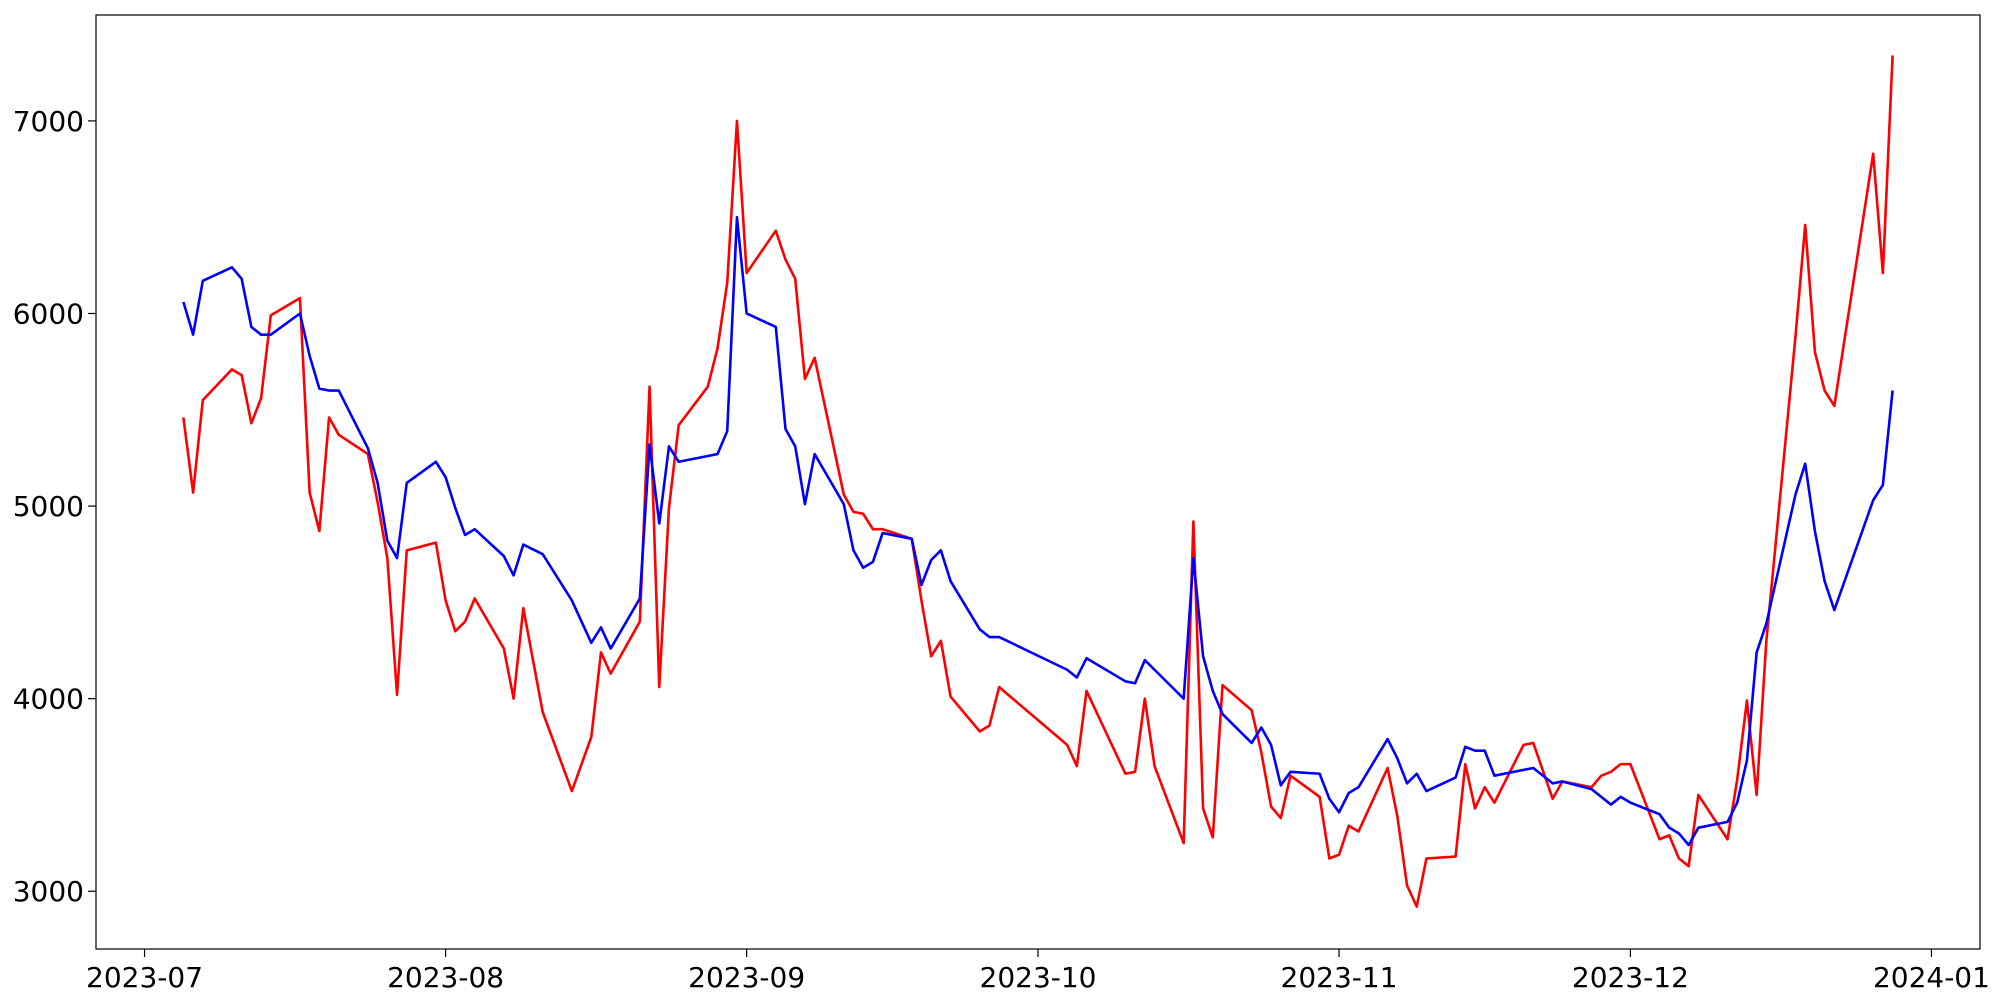 This screenshot has height=1004, width=2000. What do you see at coordinates (1931, 977) in the screenshot?
I see `x-tick-label: 2024-01` at bounding box center [1931, 977].